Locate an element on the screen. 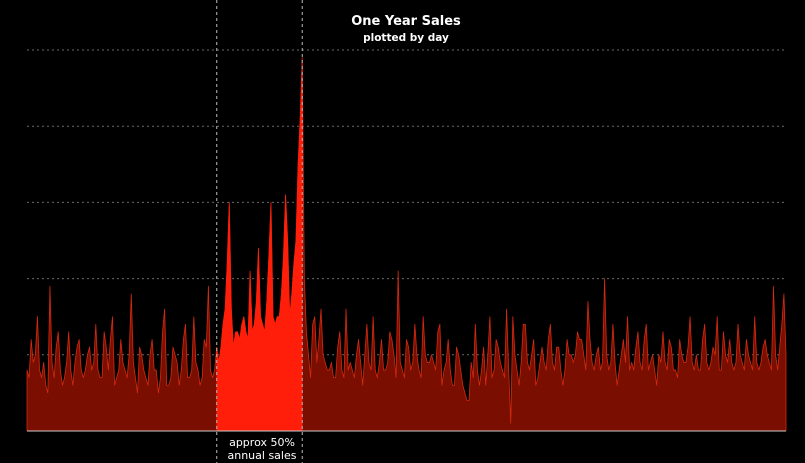 The image size is (805, 463). highlight-label-line1: approx 50% is located at coordinates (262, 442).